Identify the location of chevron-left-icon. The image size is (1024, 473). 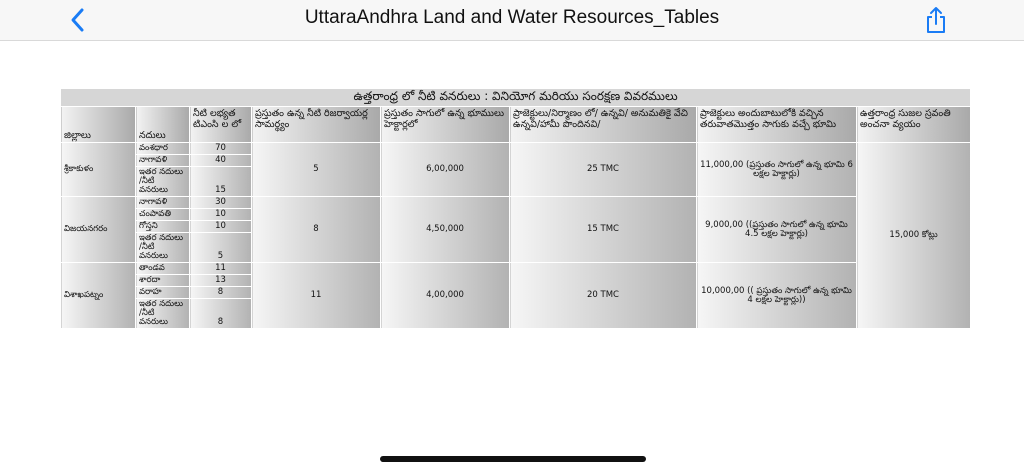
(77, 20).